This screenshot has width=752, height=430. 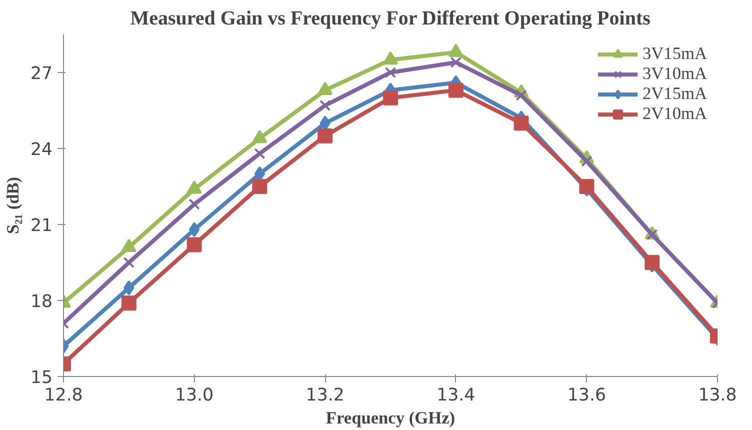 What do you see at coordinates (674, 94) in the screenshot?
I see `legend-label: 2V15mA` at bounding box center [674, 94].